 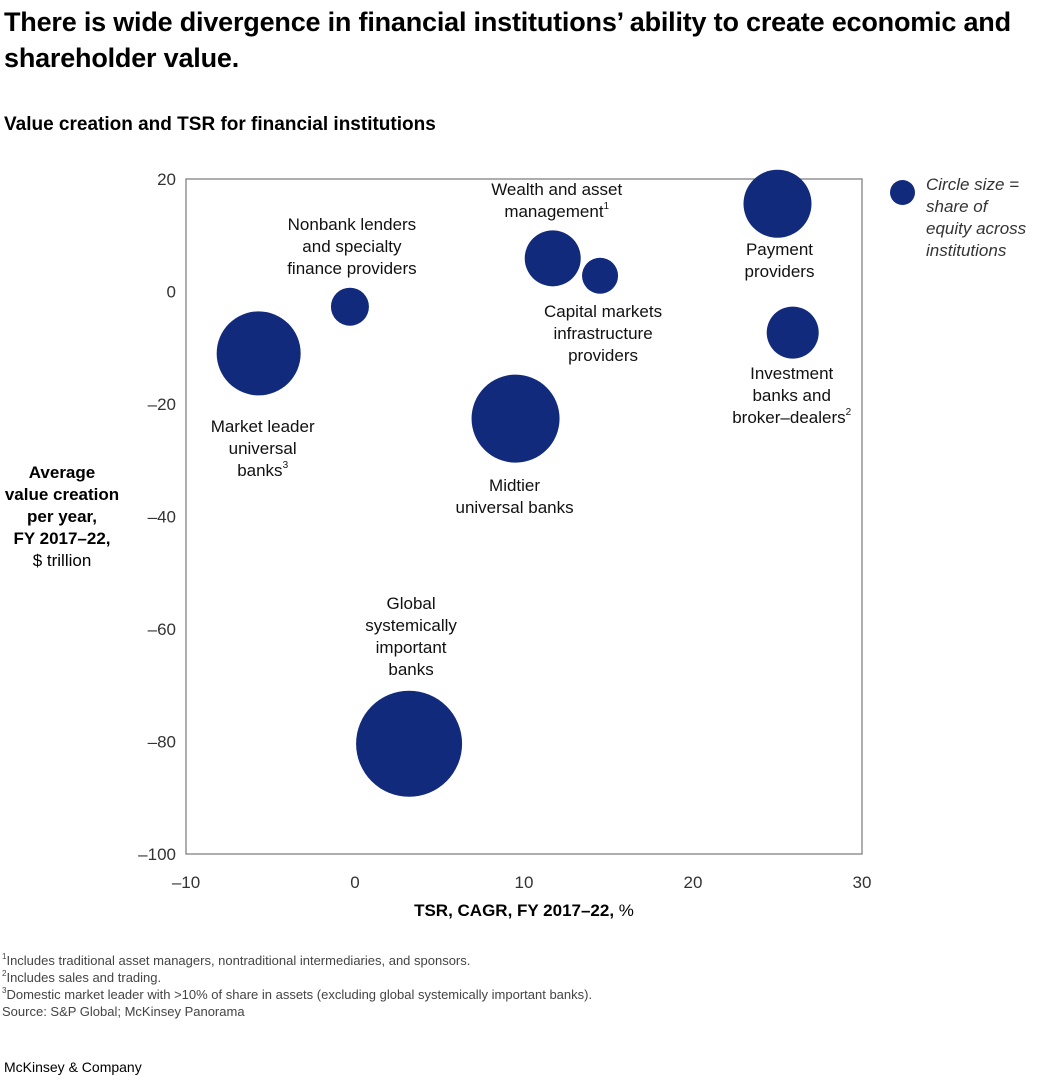 I want to click on footnote-text: Includes sales and trading., so click(x=84, y=977).